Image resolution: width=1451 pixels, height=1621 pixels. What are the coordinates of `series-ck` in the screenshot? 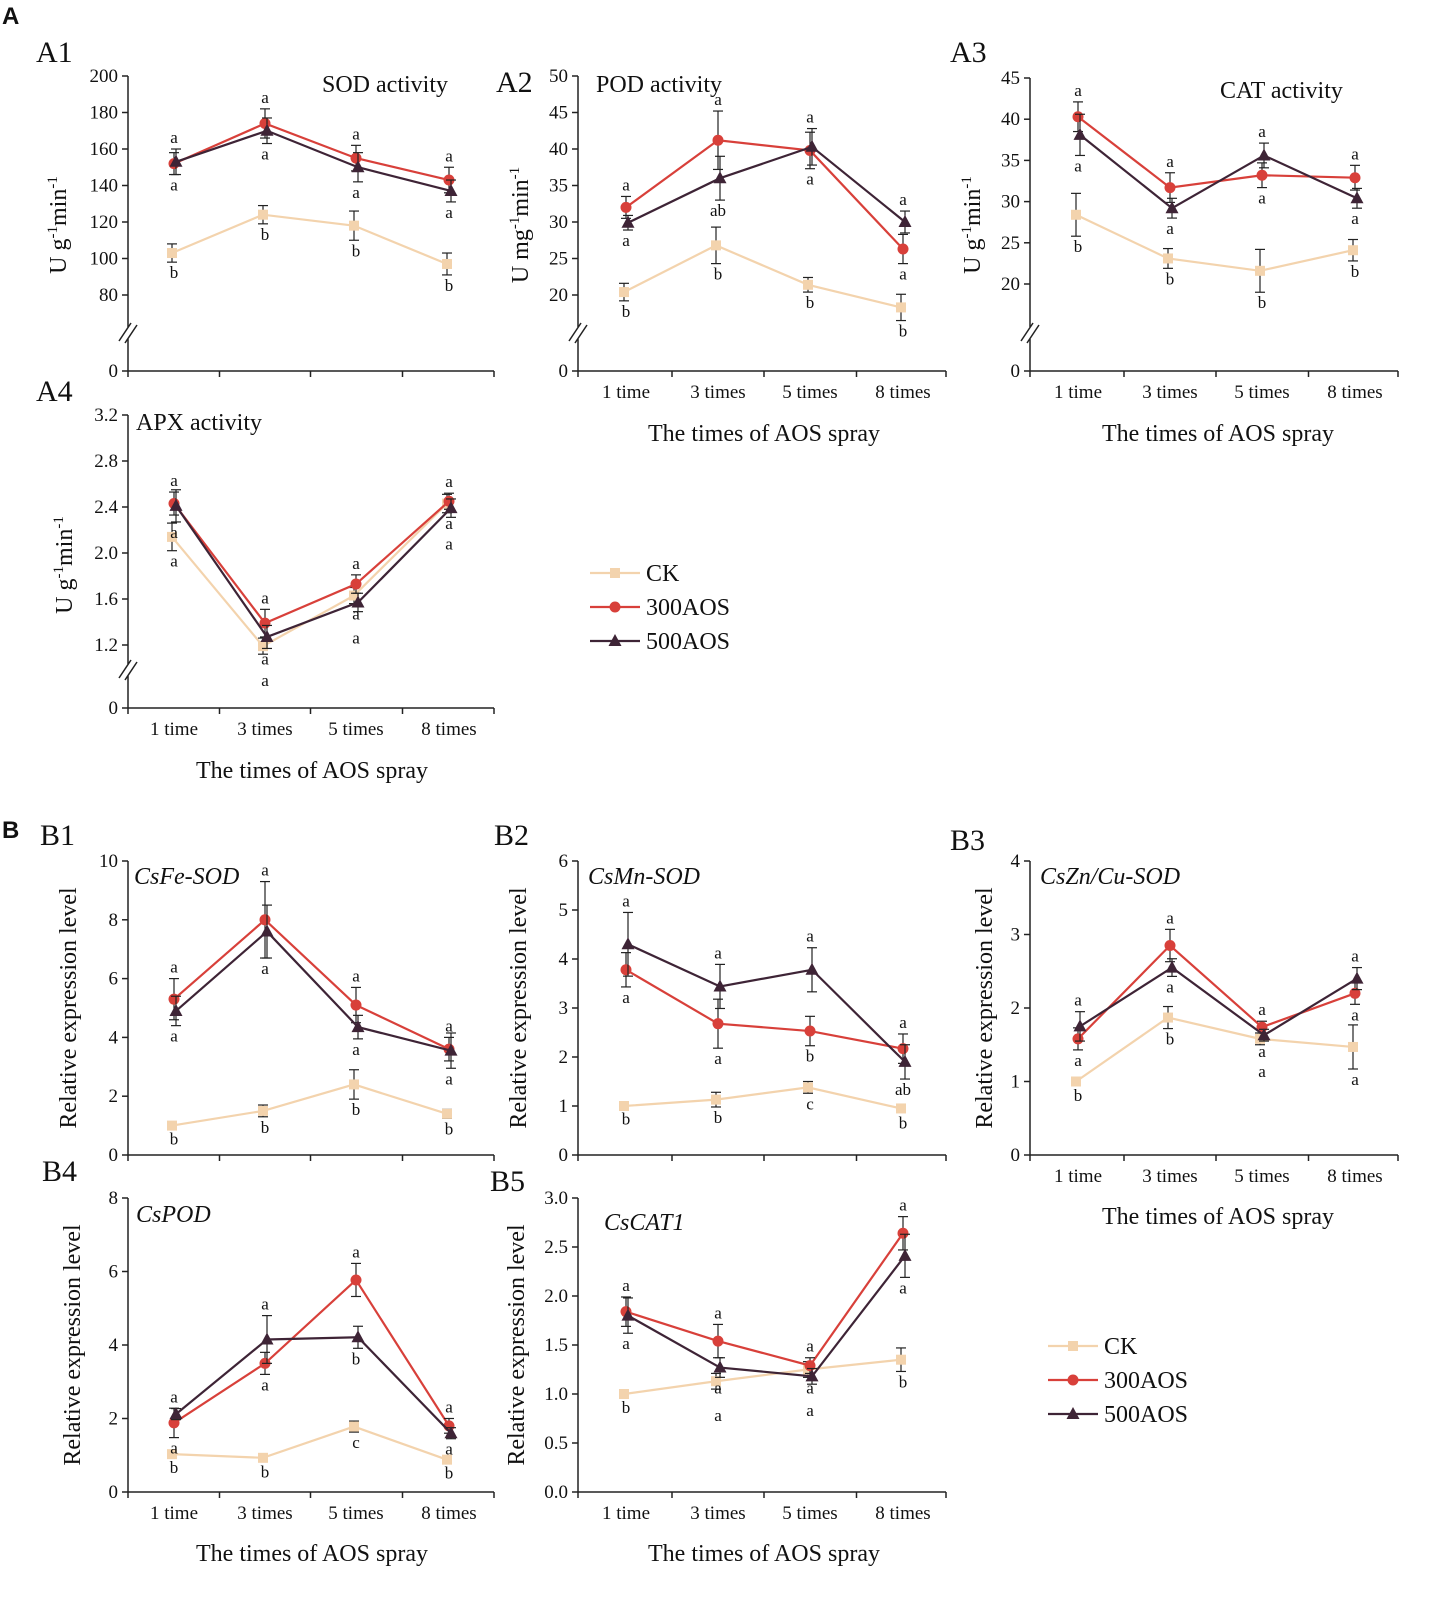 It's located at (309, 1442).